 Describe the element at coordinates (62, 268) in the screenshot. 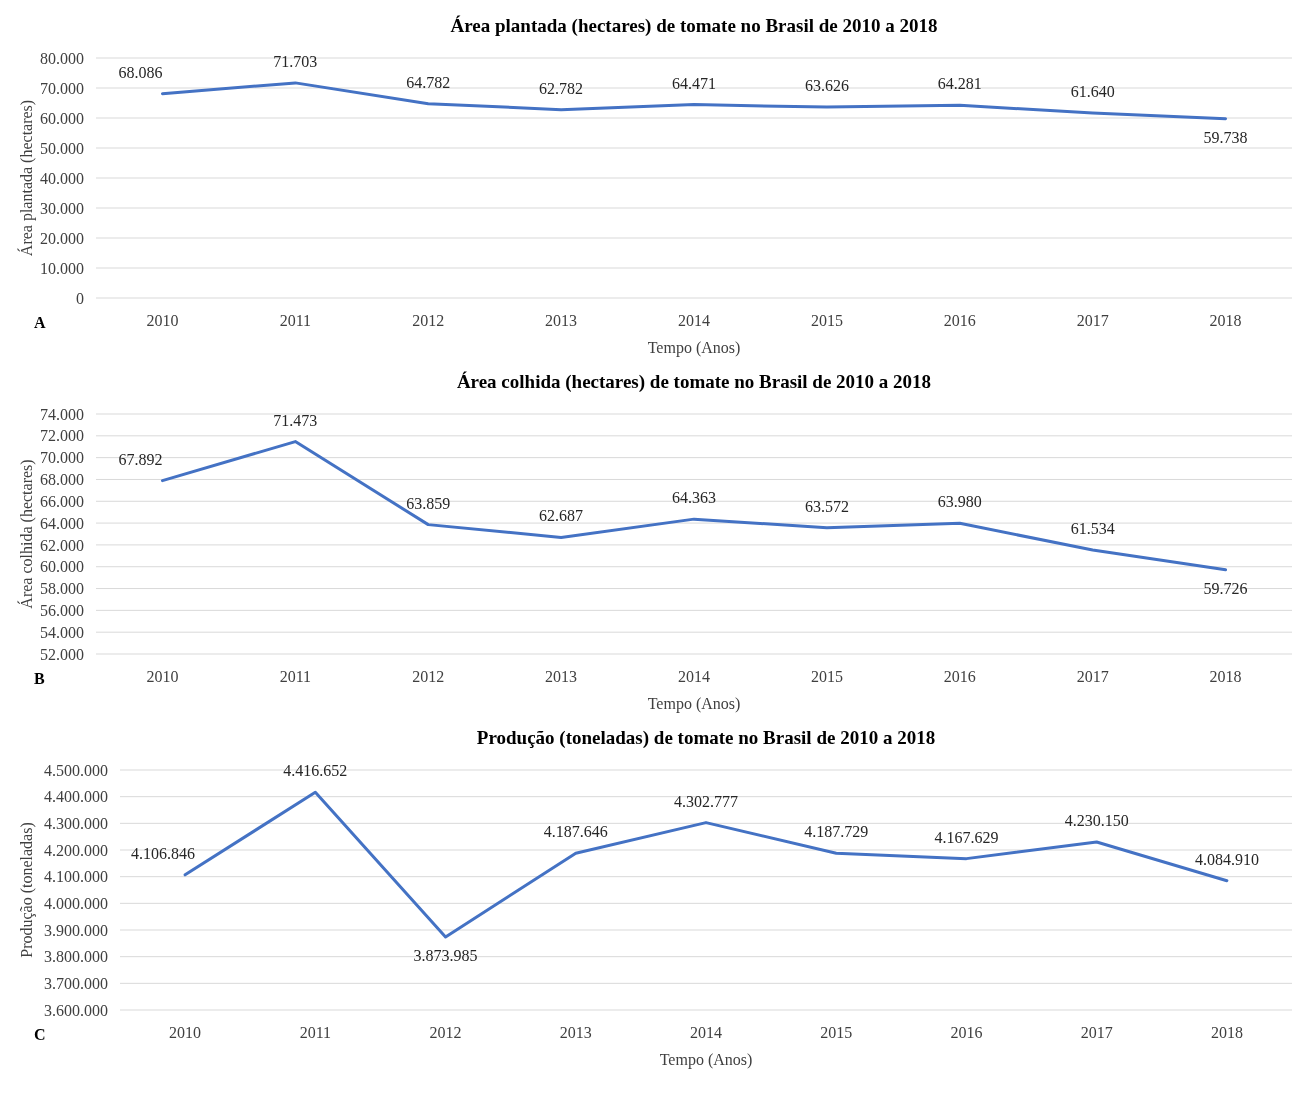

I see `y-tick-label: 10.000` at that location.